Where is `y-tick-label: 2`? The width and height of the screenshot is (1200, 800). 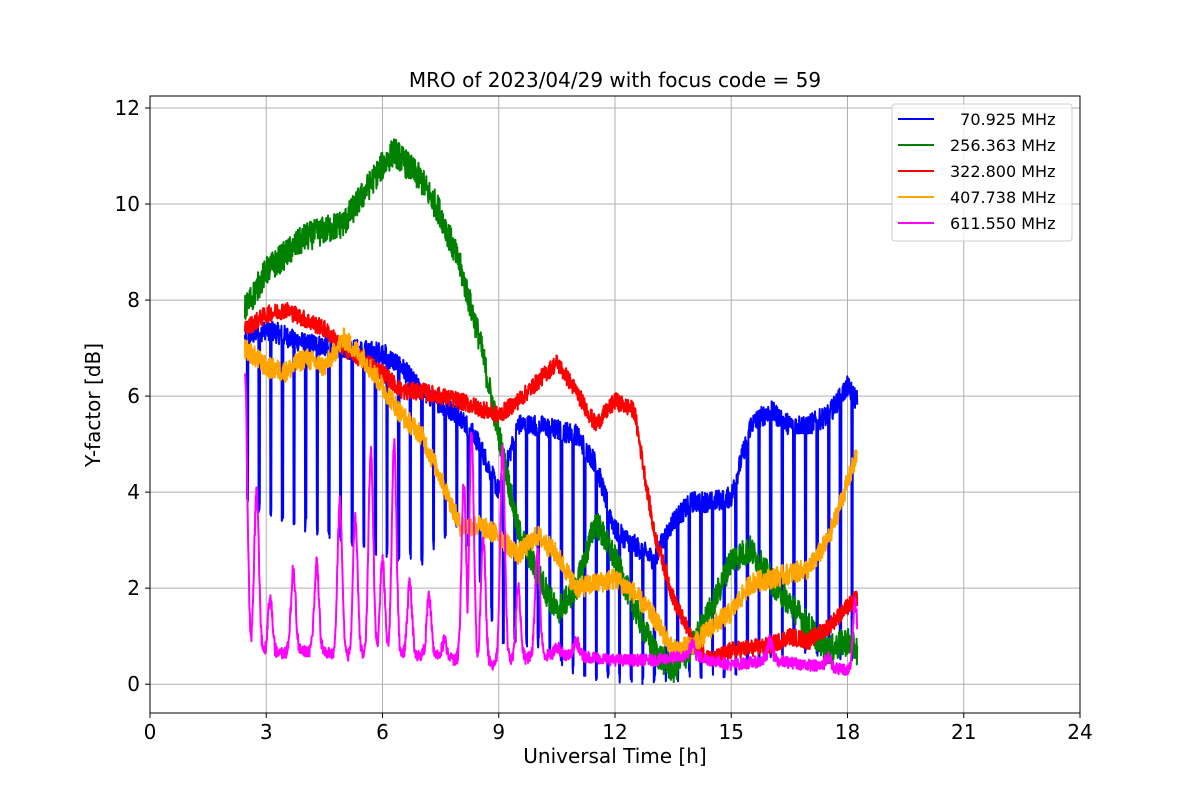 y-tick-label: 2 is located at coordinates (133, 588).